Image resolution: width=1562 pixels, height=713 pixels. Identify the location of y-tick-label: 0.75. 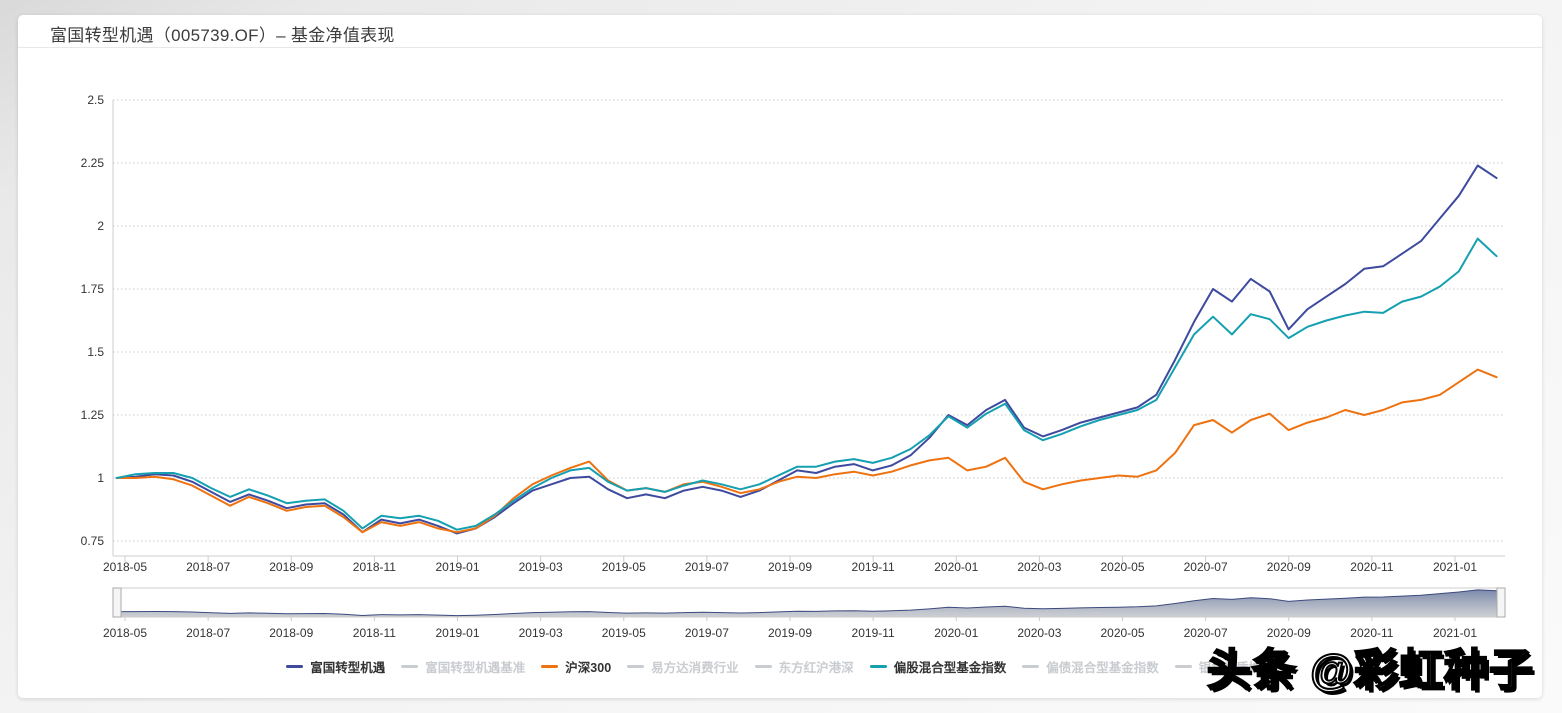
(93, 541).